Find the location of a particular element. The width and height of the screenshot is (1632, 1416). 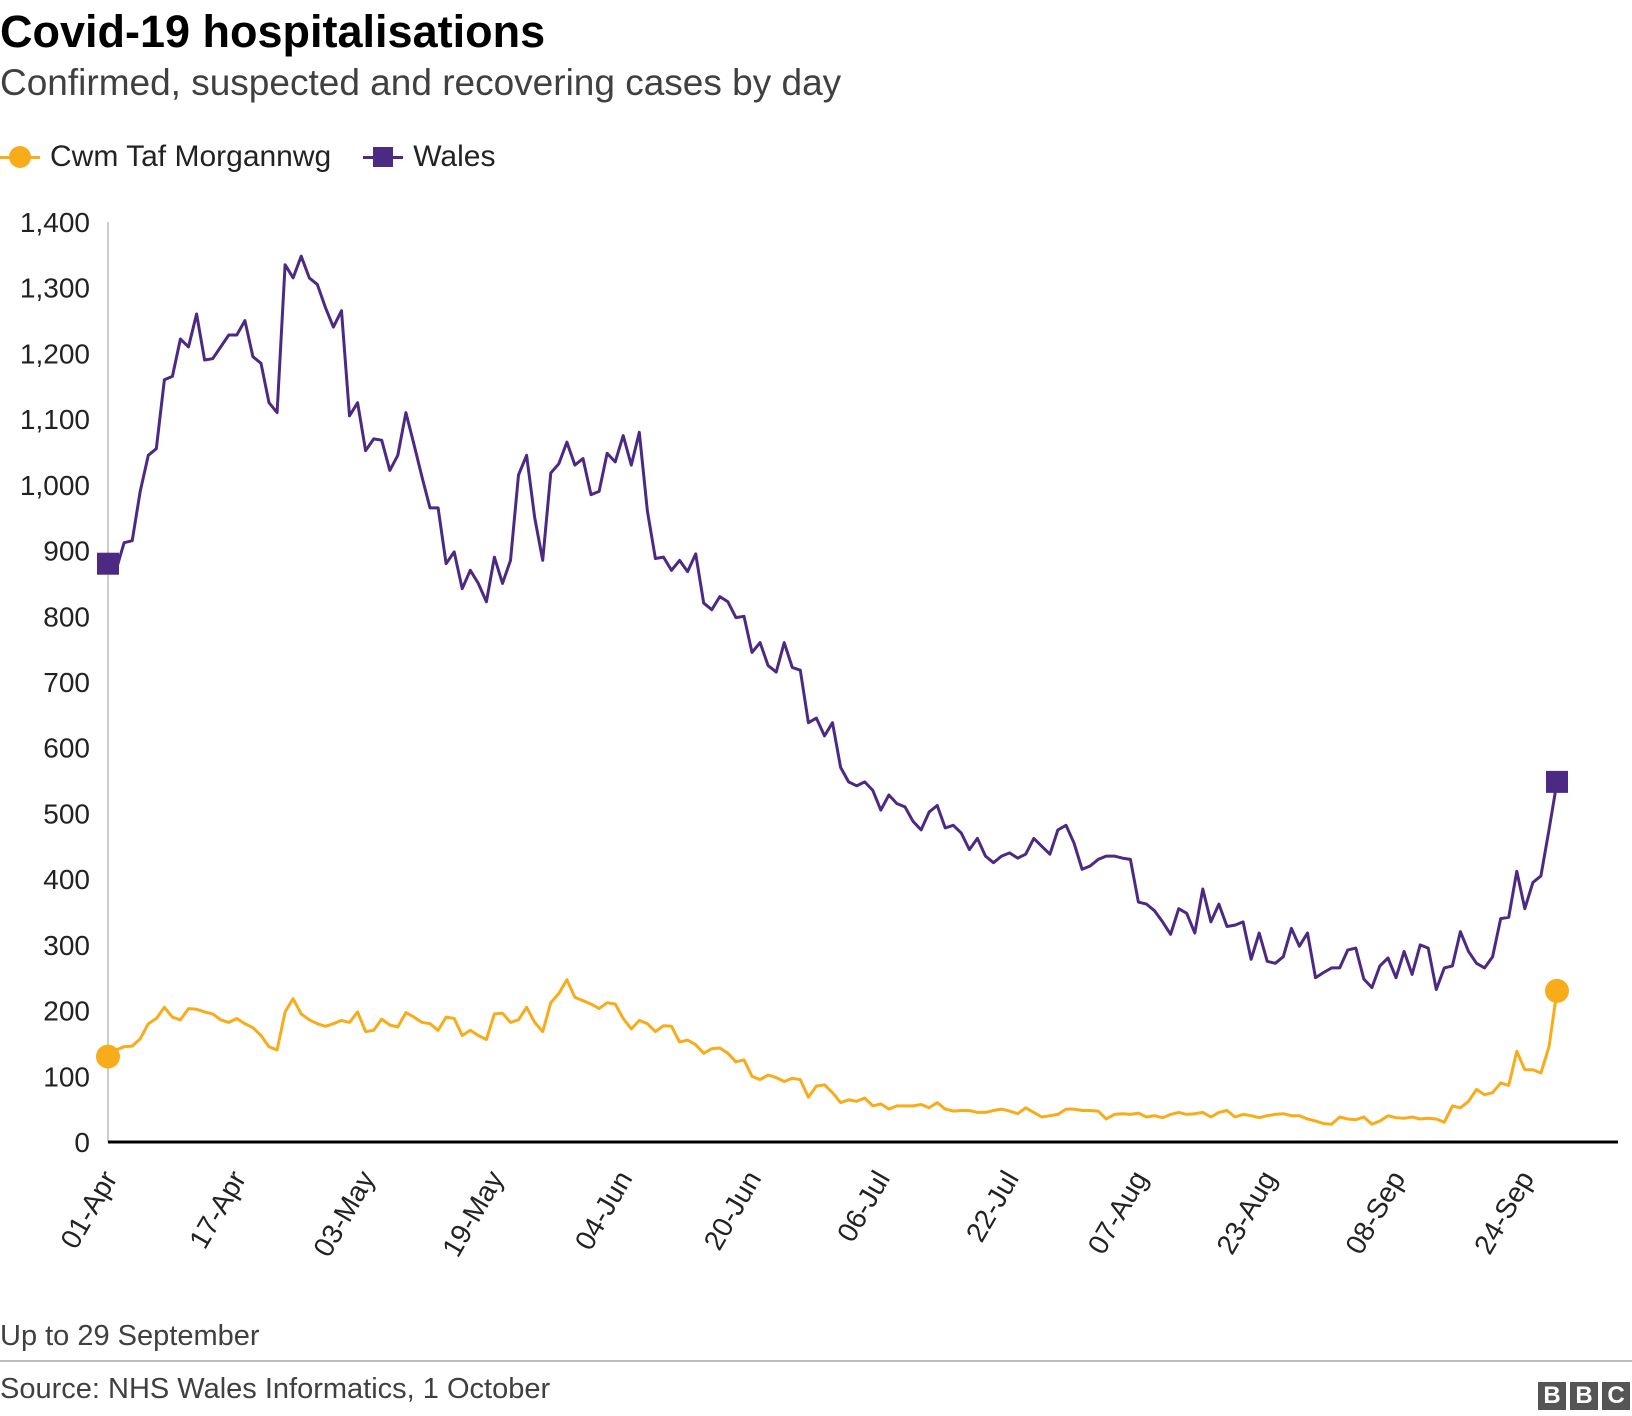

legend-item-wales: Wales is located at coordinates (429, 157).